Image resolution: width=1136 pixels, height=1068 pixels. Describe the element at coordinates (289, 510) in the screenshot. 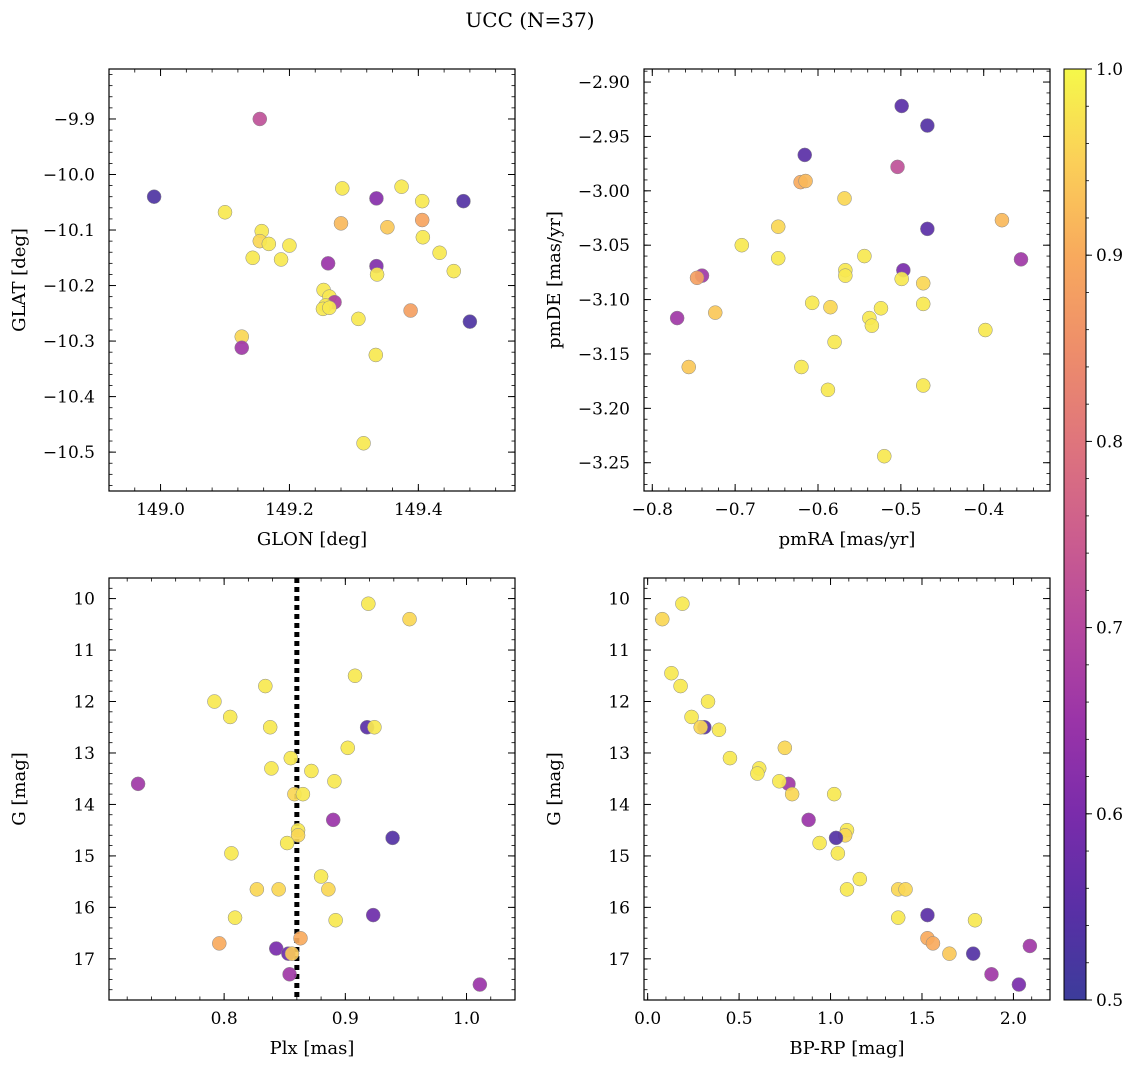

I see `x-tick-label: 149.2` at that location.